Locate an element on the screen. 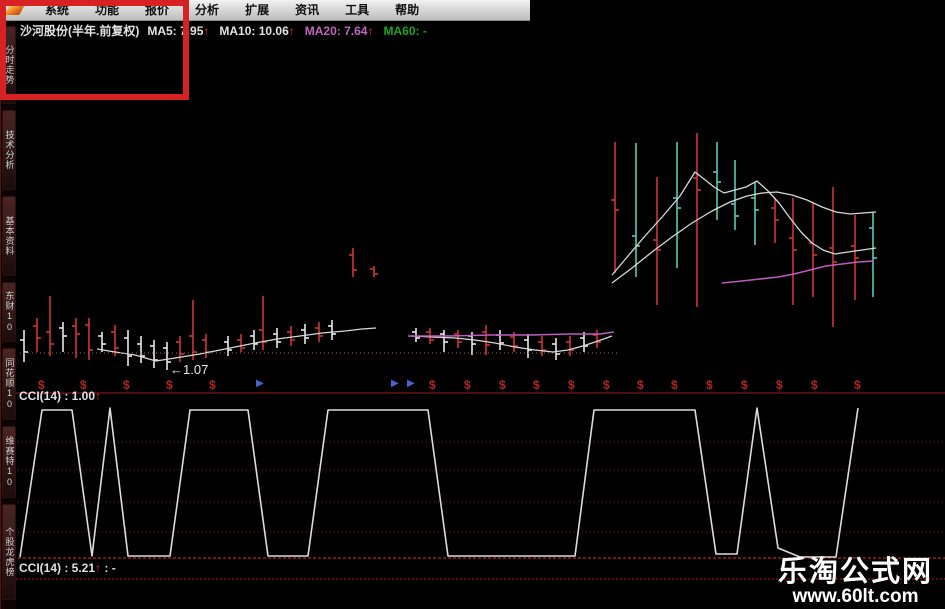 Image resolution: width=945 pixels, height=609 pixels. ma60-readout: MA60: - is located at coordinates (405, 30).